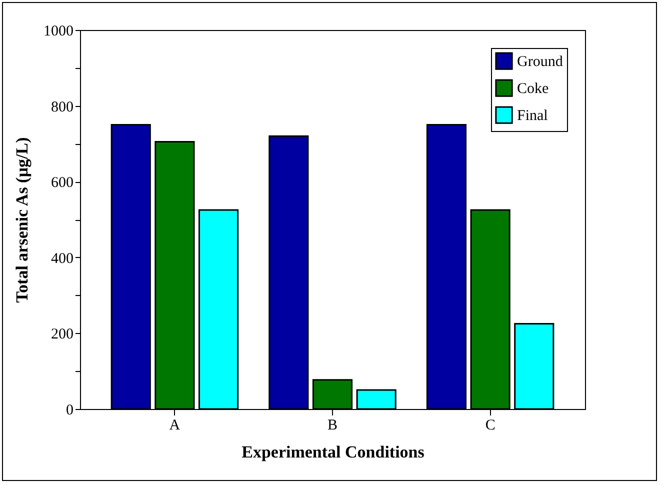 Image resolution: width=661 pixels, height=485 pixels. What do you see at coordinates (62, 183) in the screenshot?
I see `y-tick-label: 600` at bounding box center [62, 183].